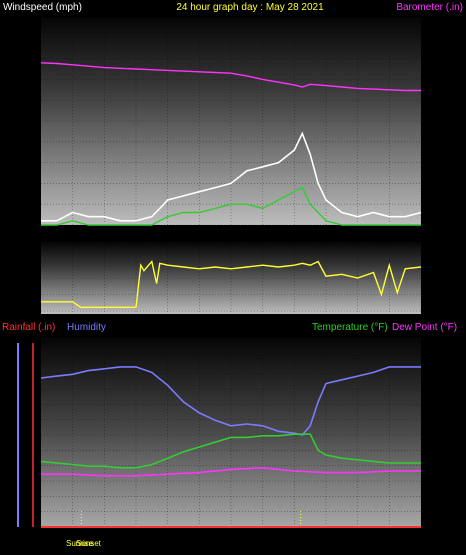 The image size is (466, 555). I want to click on dewpoint-axis-title: Dew Point (°F), so click(424, 327).